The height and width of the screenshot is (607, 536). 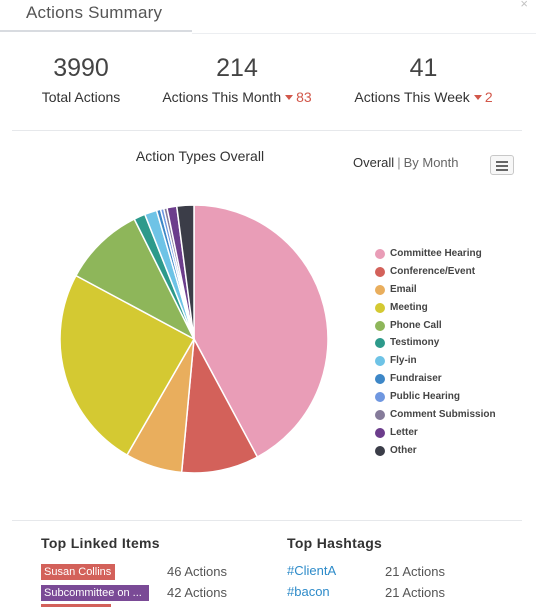 I want to click on hamburger-menu-icon, so click(x=502, y=165).